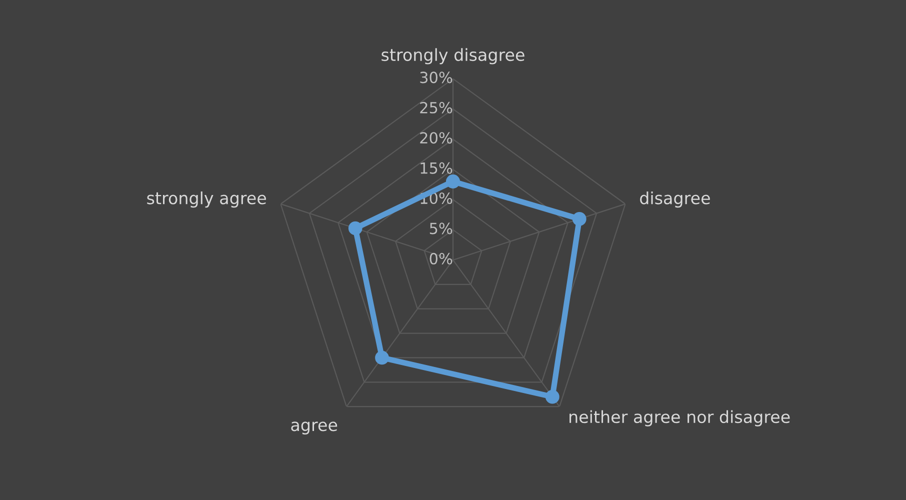 Image resolution: width=906 pixels, height=500 pixels. What do you see at coordinates (436, 78) in the screenshot?
I see `y-tick-label: 30%` at bounding box center [436, 78].